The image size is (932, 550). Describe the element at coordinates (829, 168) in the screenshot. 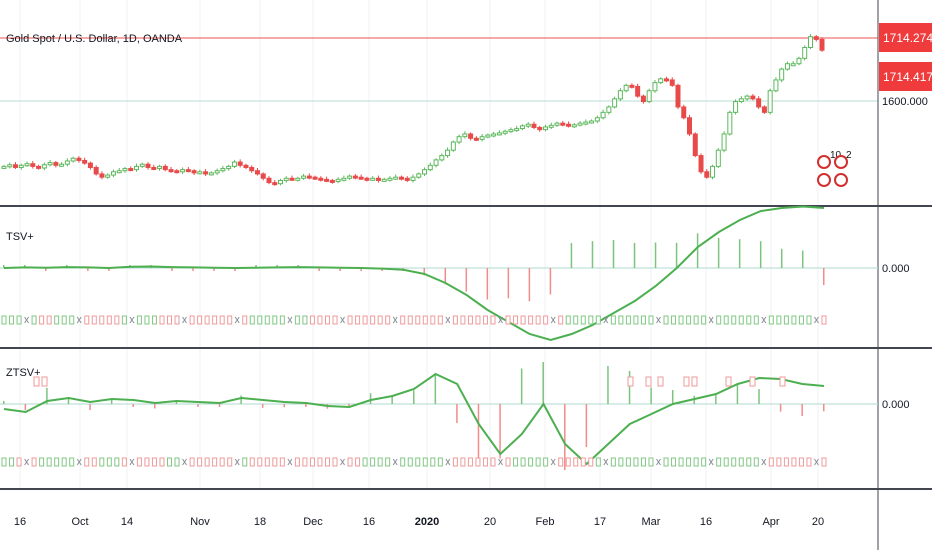

I see `event-badge-1: 10` at that location.